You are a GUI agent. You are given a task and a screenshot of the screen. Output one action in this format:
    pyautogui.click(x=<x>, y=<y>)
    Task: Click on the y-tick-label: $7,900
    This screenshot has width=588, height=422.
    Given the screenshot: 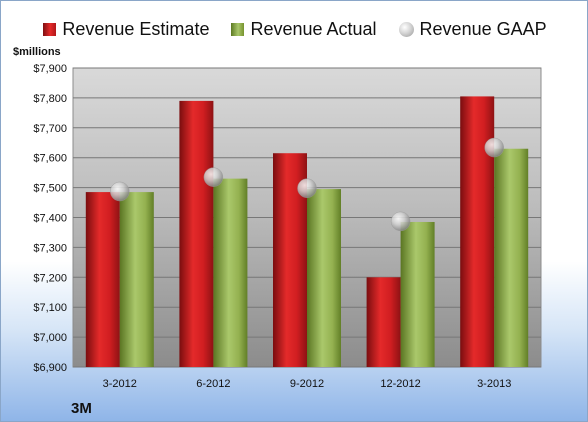 What is the action you would take?
    pyautogui.click(x=50, y=69)
    